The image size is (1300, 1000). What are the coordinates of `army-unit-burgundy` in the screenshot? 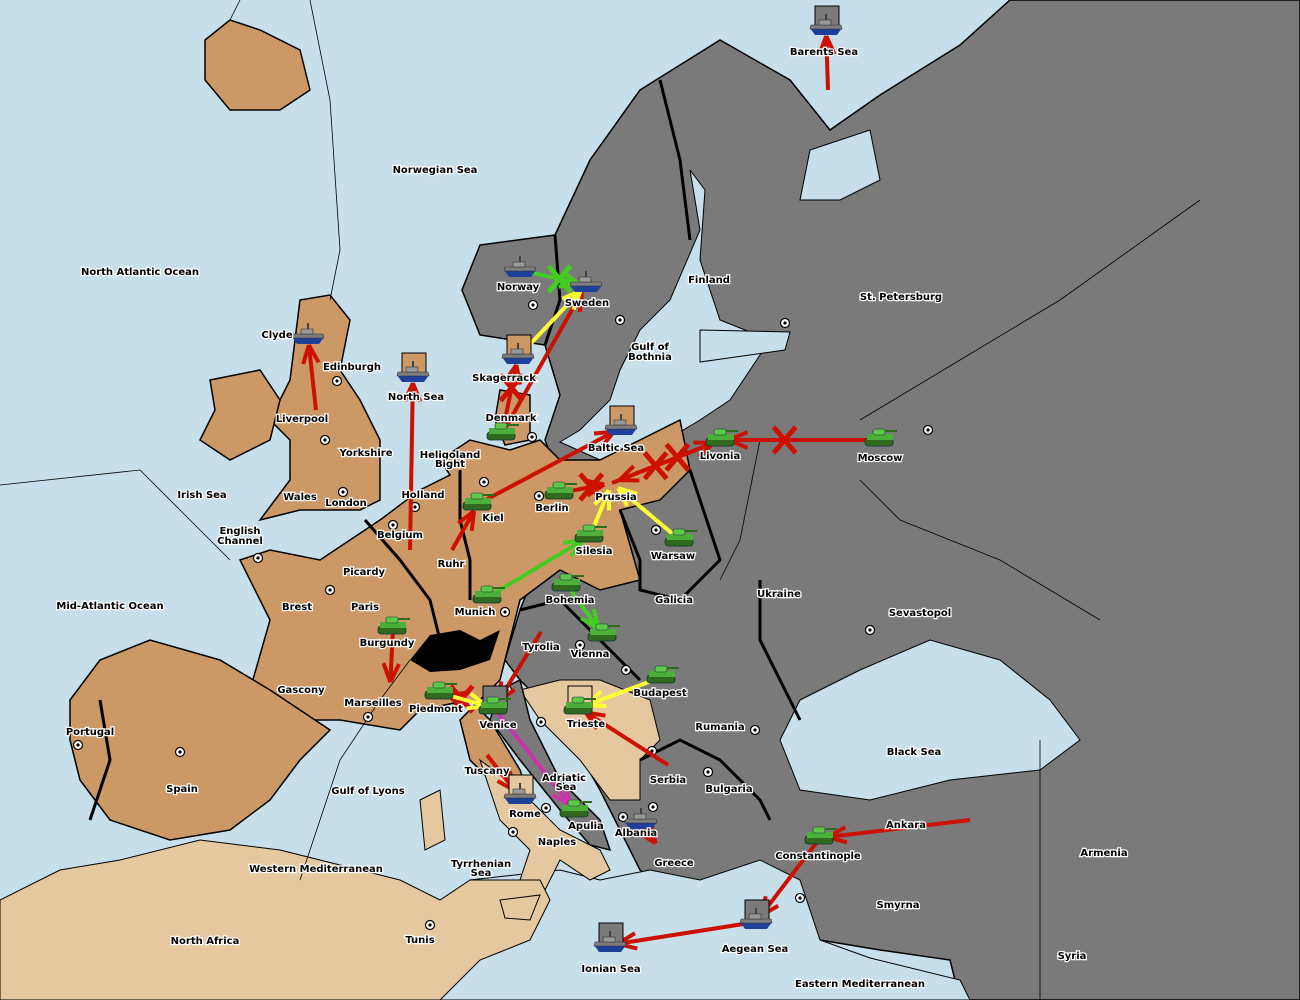 It's located at (393, 625).